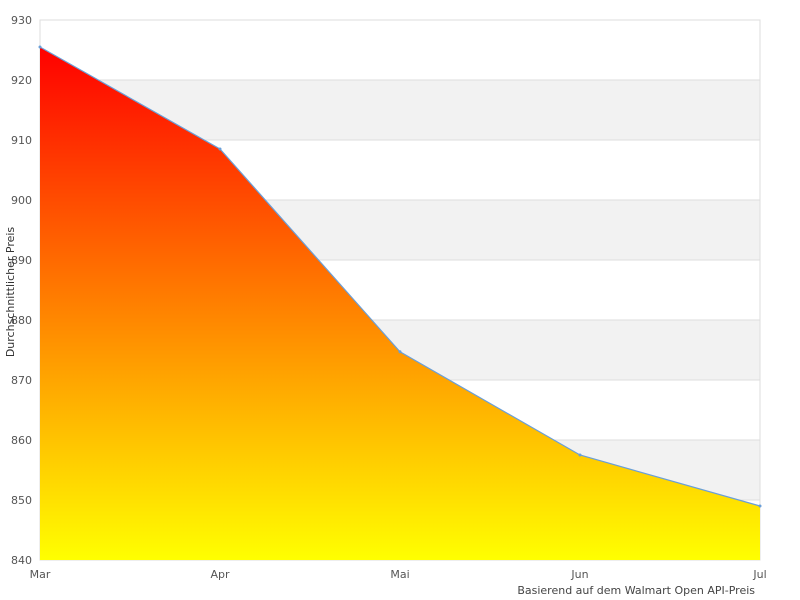 The width and height of the screenshot is (800, 600). I want to click on x-tick-label: Mai, so click(399, 574).